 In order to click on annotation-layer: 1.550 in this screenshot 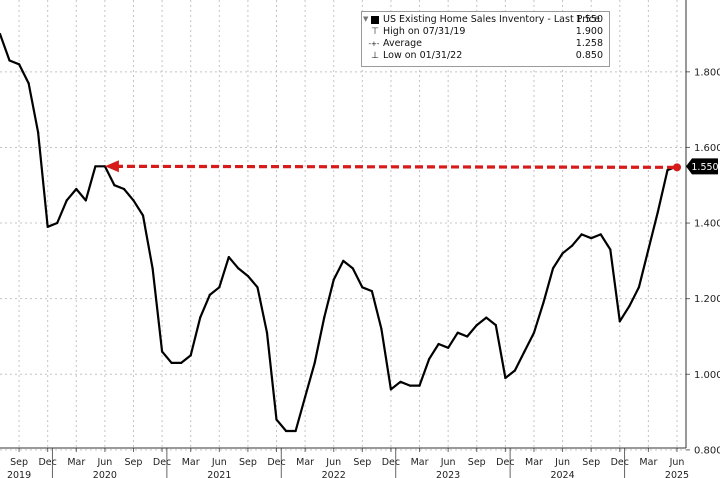, I will do `click(411, 166)`.